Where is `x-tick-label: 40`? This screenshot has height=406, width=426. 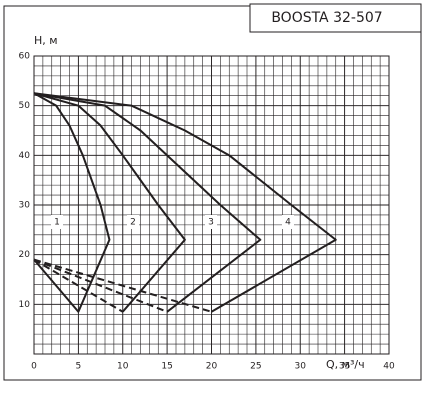 x-tick-label: 40 is located at coordinates (389, 367).